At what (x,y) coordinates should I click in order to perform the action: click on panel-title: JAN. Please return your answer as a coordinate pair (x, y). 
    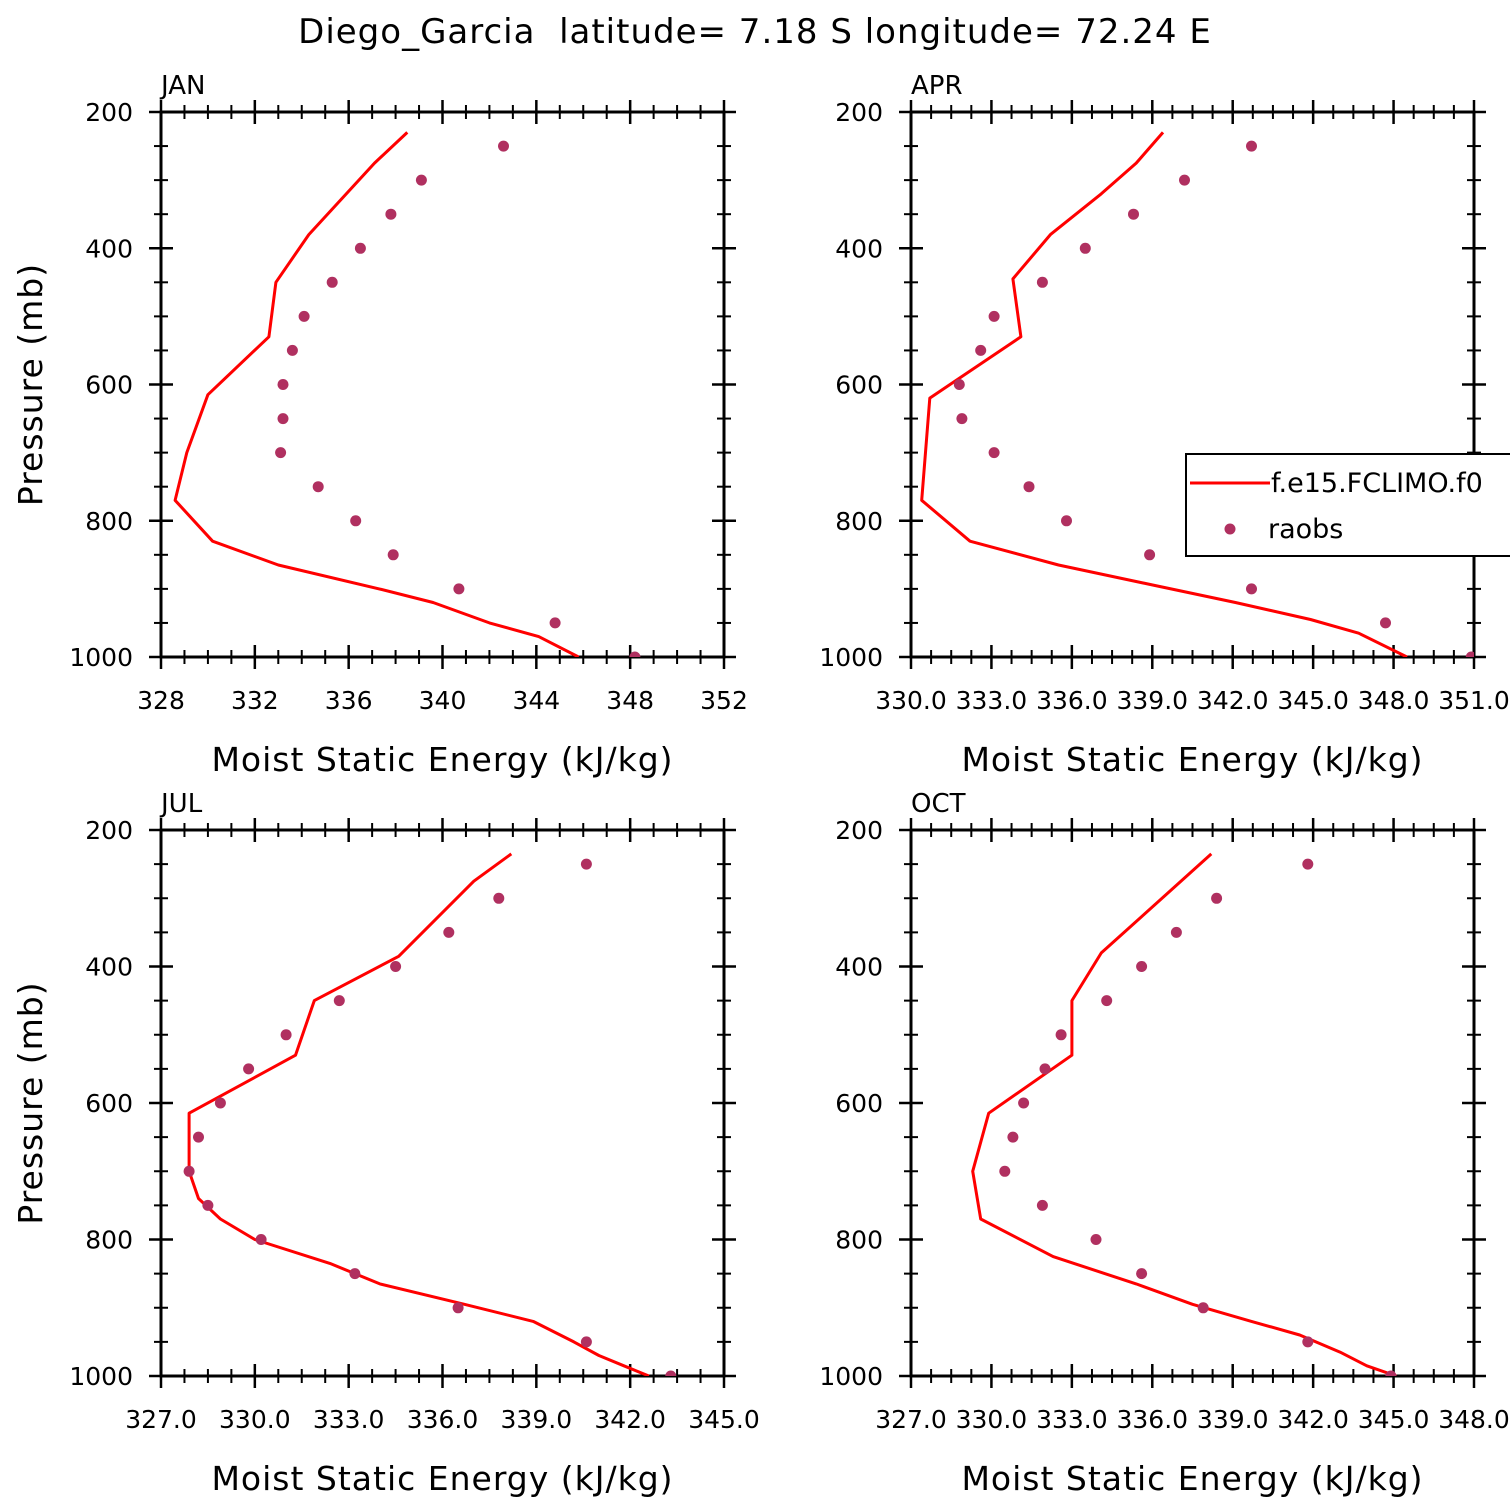
    Looking at the image, I should click on (182, 86).